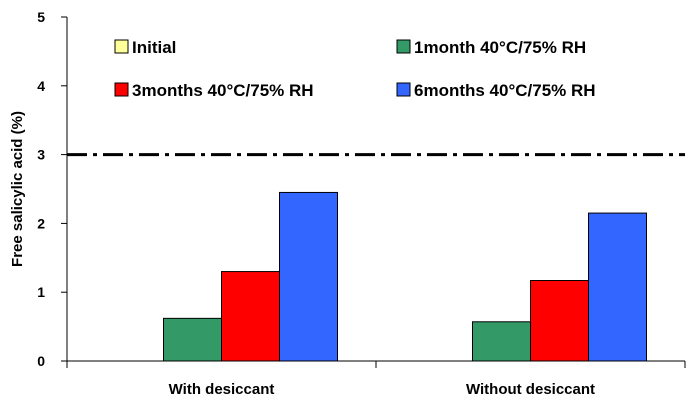  I want to click on y-tick-label: 4, so click(41, 86).